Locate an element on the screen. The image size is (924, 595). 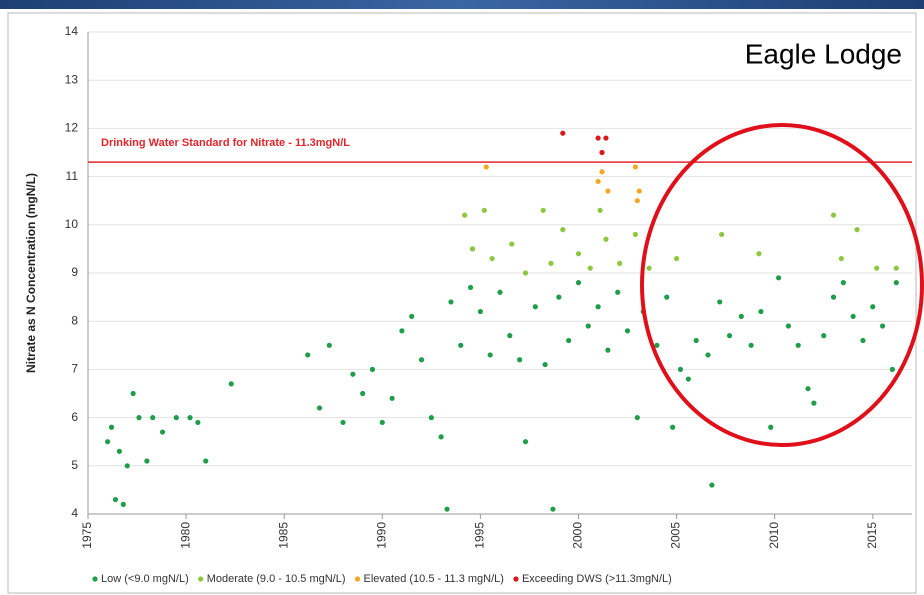
y-tick-label: 12 is located at coordinates (72, 128).